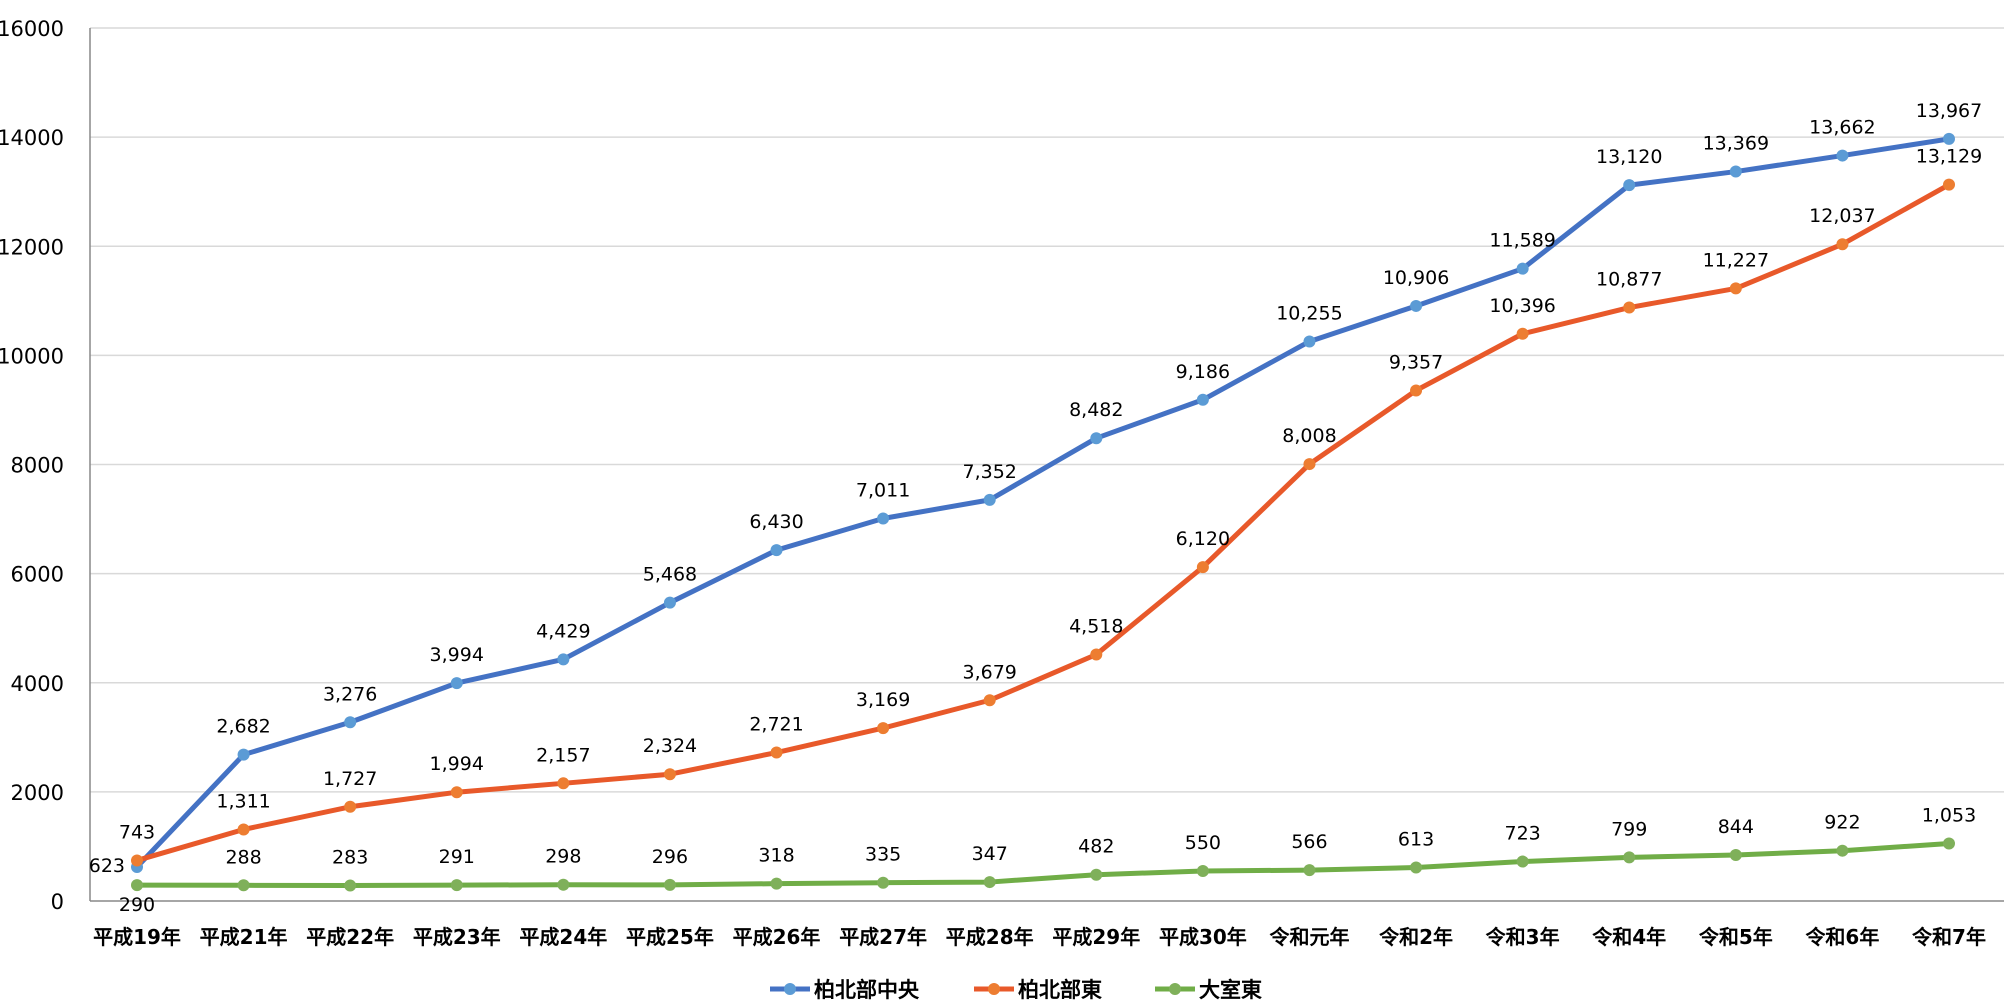  I want to click on x-tick-label: 令和2年, so click(1416, 937).